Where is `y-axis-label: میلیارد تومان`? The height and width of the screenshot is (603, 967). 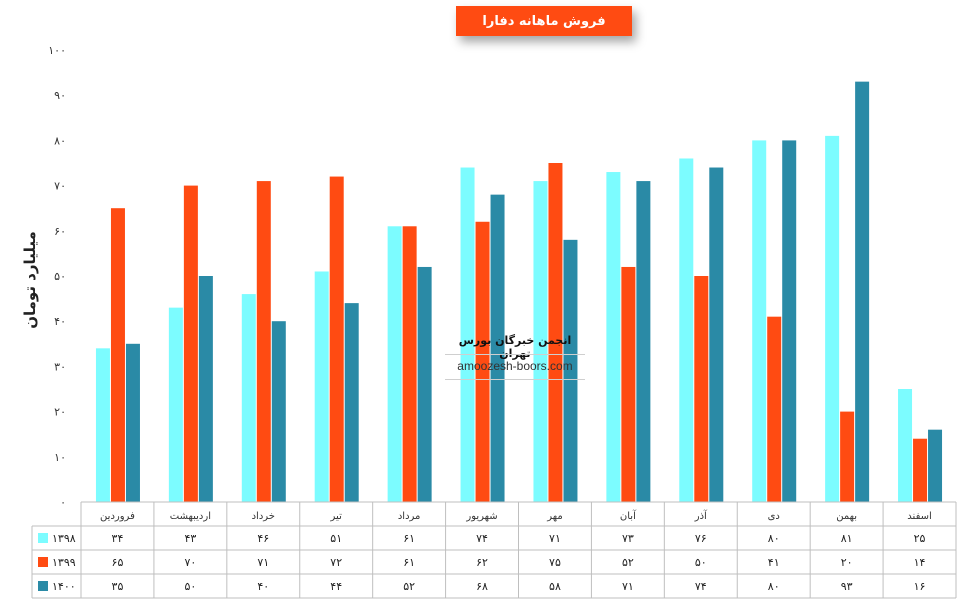 y-axis-label: میلیارد تومان is located at coordinates (30, 280).